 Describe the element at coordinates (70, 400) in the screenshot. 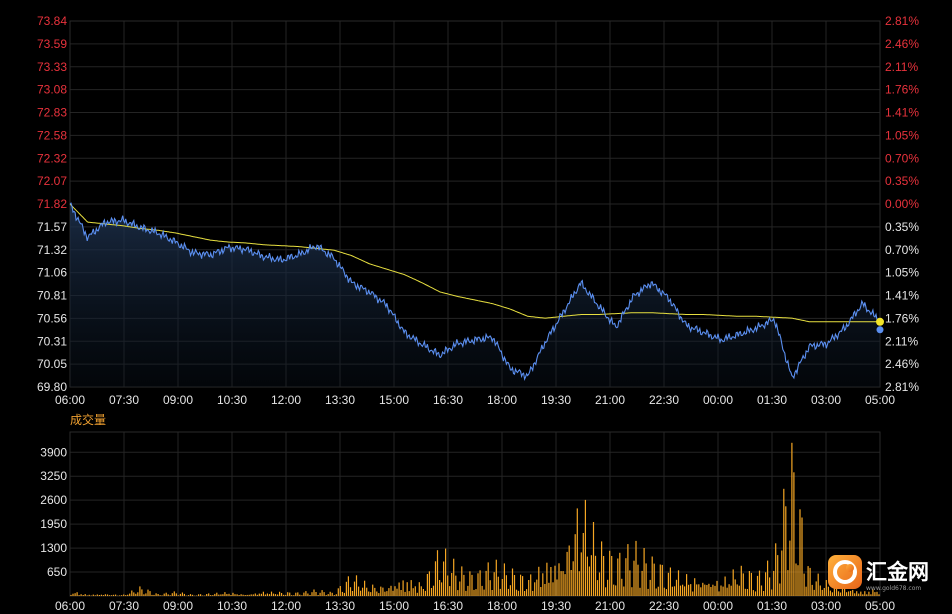

I see `x-tick-label: 06:00` at that location.